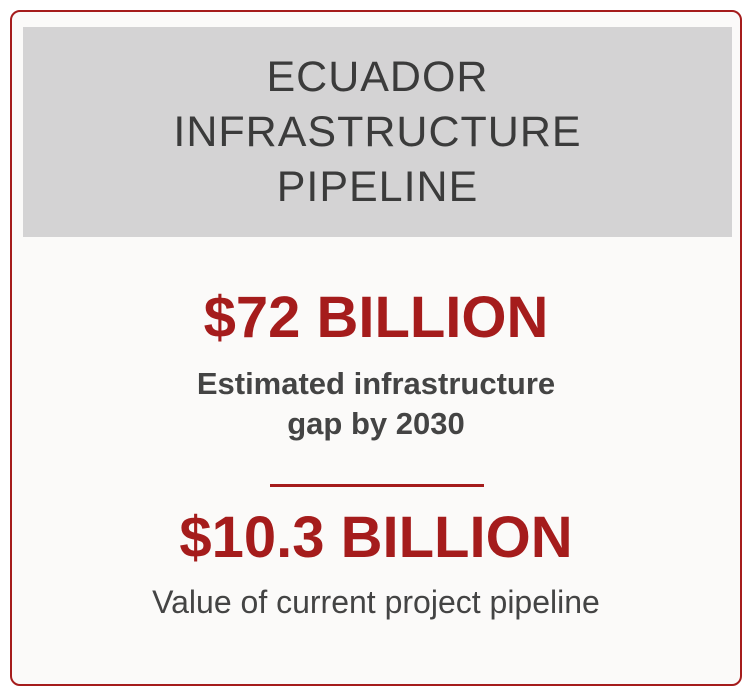  Describe the element at coordinates (376, 602) in the screenshot. I see `stat-label-pipeline: Value of current project pipeline` at that location.